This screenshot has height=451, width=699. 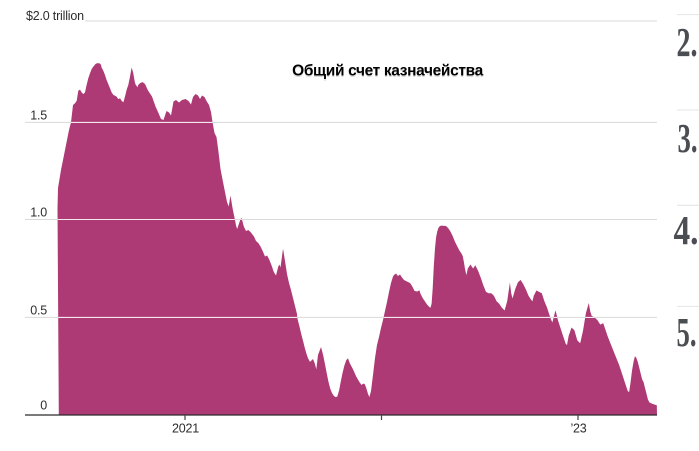 I want to click on svg-text: 1.0, so click(x=38, y=213).